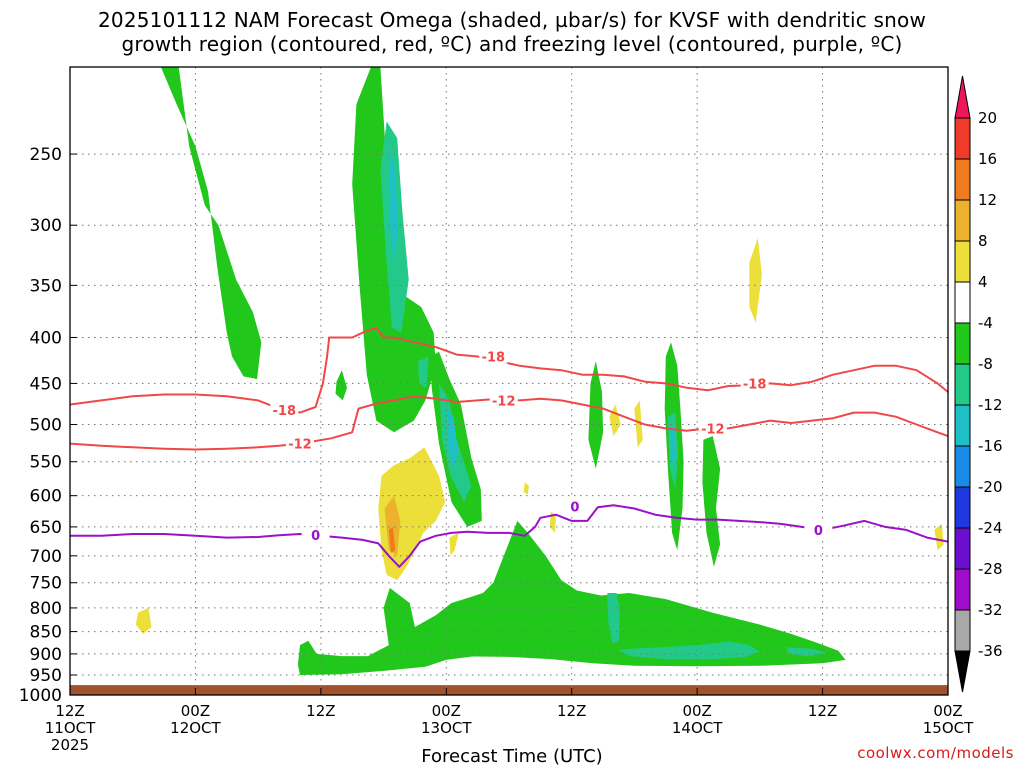  Describe the element at coordinates (46, 655) in the screenshot. I see `y-tick-label-13: 900` at that location.